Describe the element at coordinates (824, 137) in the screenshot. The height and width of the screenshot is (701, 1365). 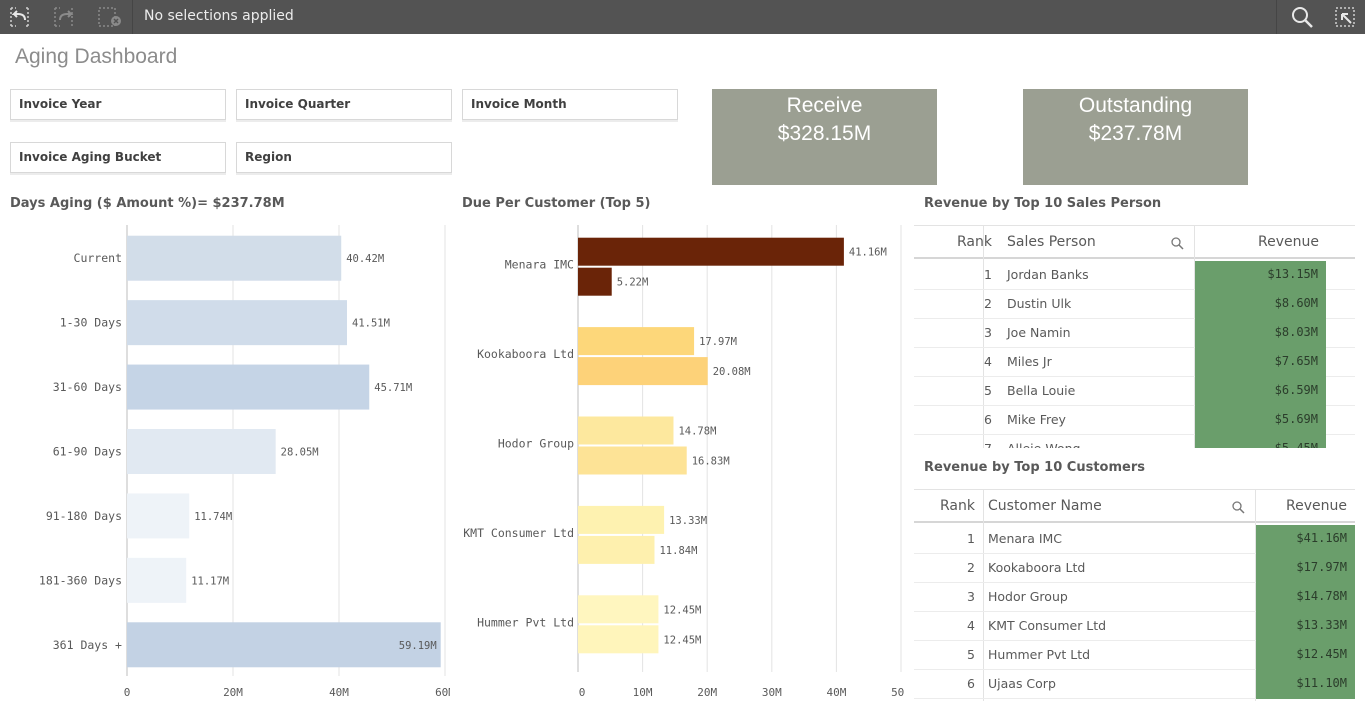
I see `kpi-receive: Receive $328.15M` at that location.